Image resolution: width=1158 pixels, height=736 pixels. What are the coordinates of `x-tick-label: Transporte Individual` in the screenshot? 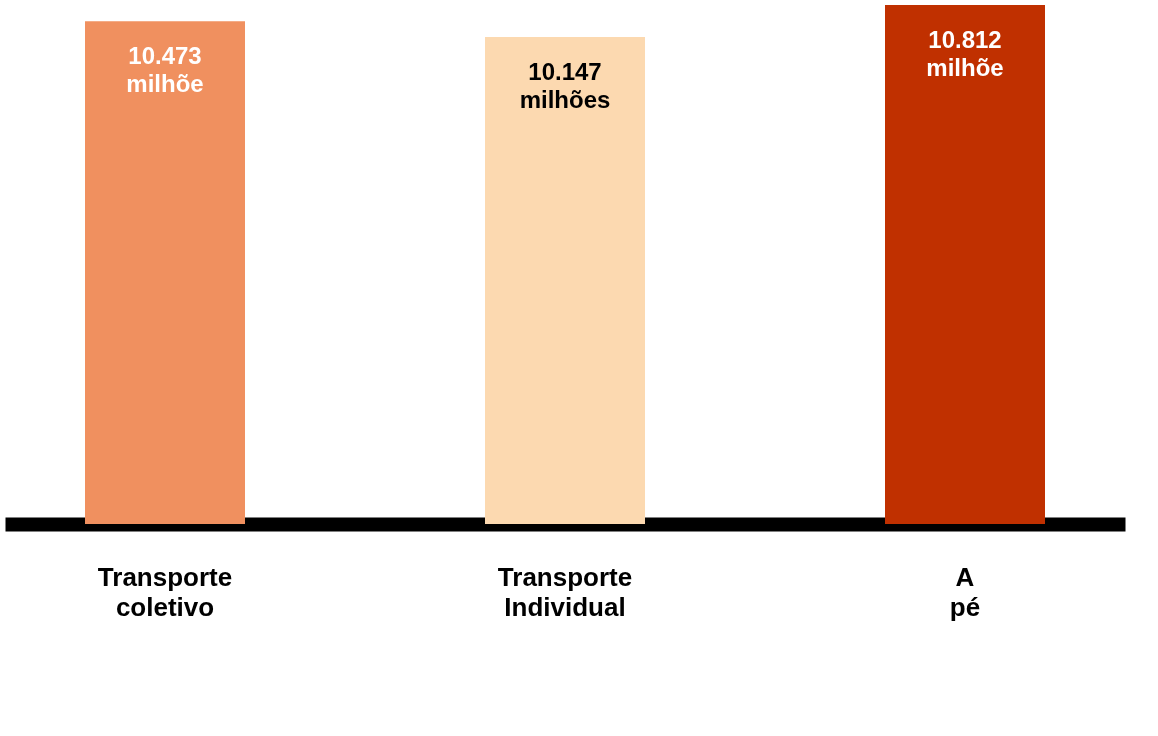 It's located at (565, 591).